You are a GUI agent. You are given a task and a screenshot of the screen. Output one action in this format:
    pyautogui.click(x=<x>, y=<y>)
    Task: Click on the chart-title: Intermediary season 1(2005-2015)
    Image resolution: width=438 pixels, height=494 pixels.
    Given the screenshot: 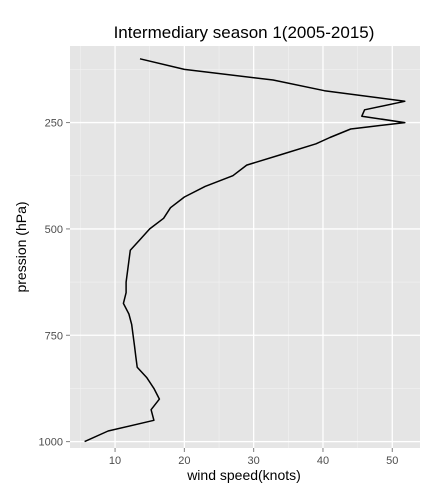 What is the action you would take?
    pyautogui.click(x=244, y=32)
    